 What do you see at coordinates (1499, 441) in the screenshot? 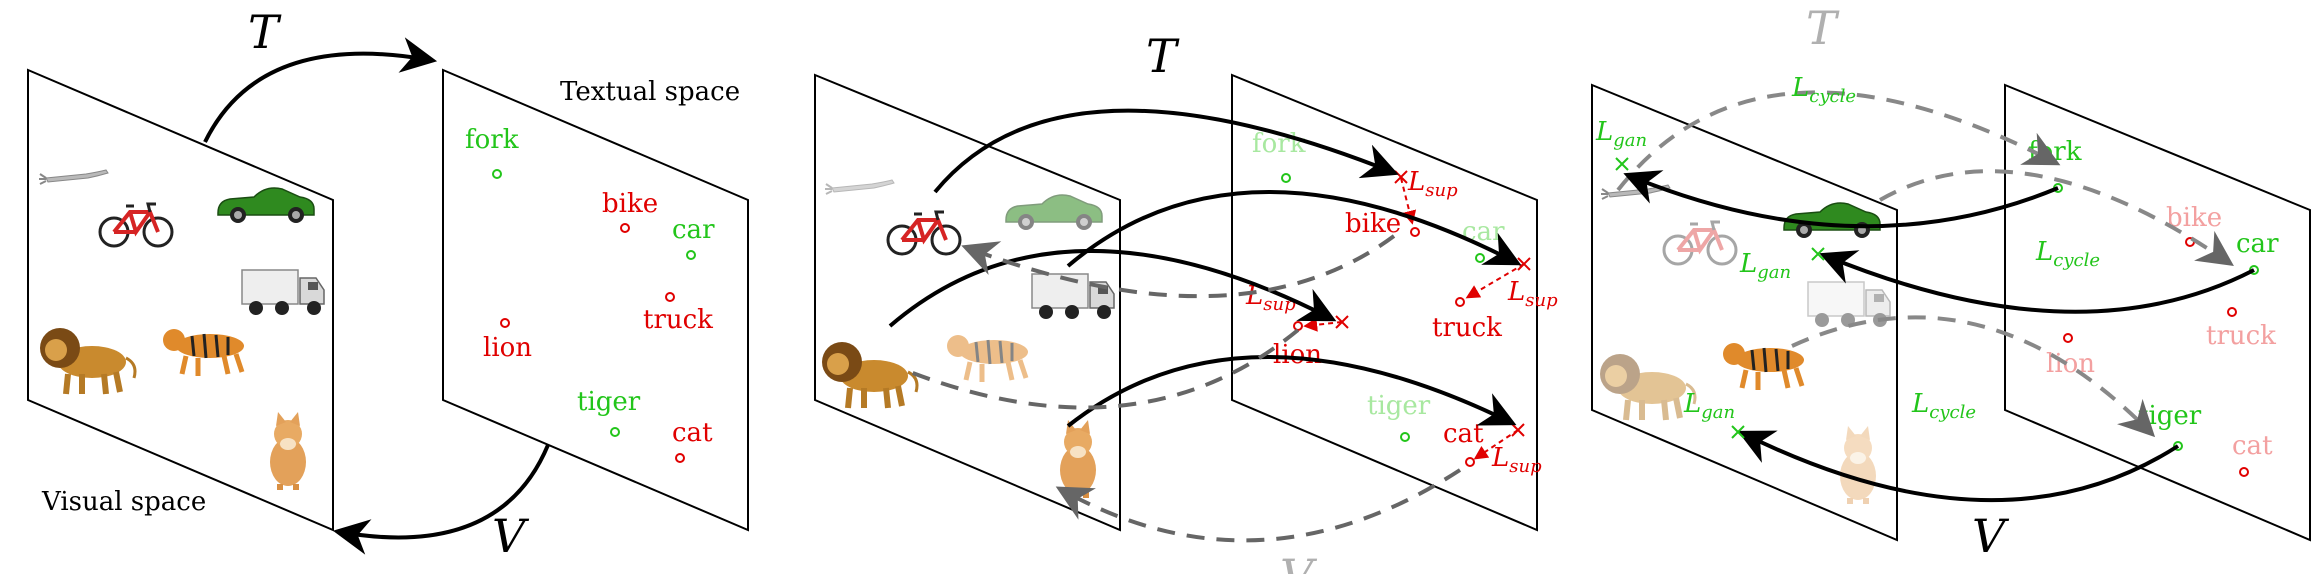
I see `sup-marker-cat` at bounding box center [1499, 441].